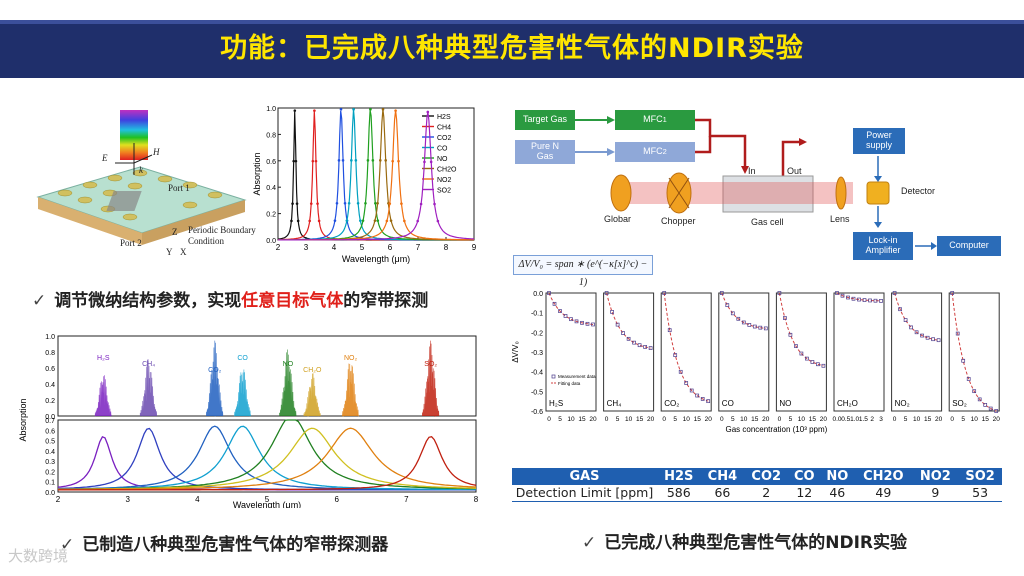 This screenshot has height=576, width=1024. I want to click on table-cell: 46, so click(837, 493).